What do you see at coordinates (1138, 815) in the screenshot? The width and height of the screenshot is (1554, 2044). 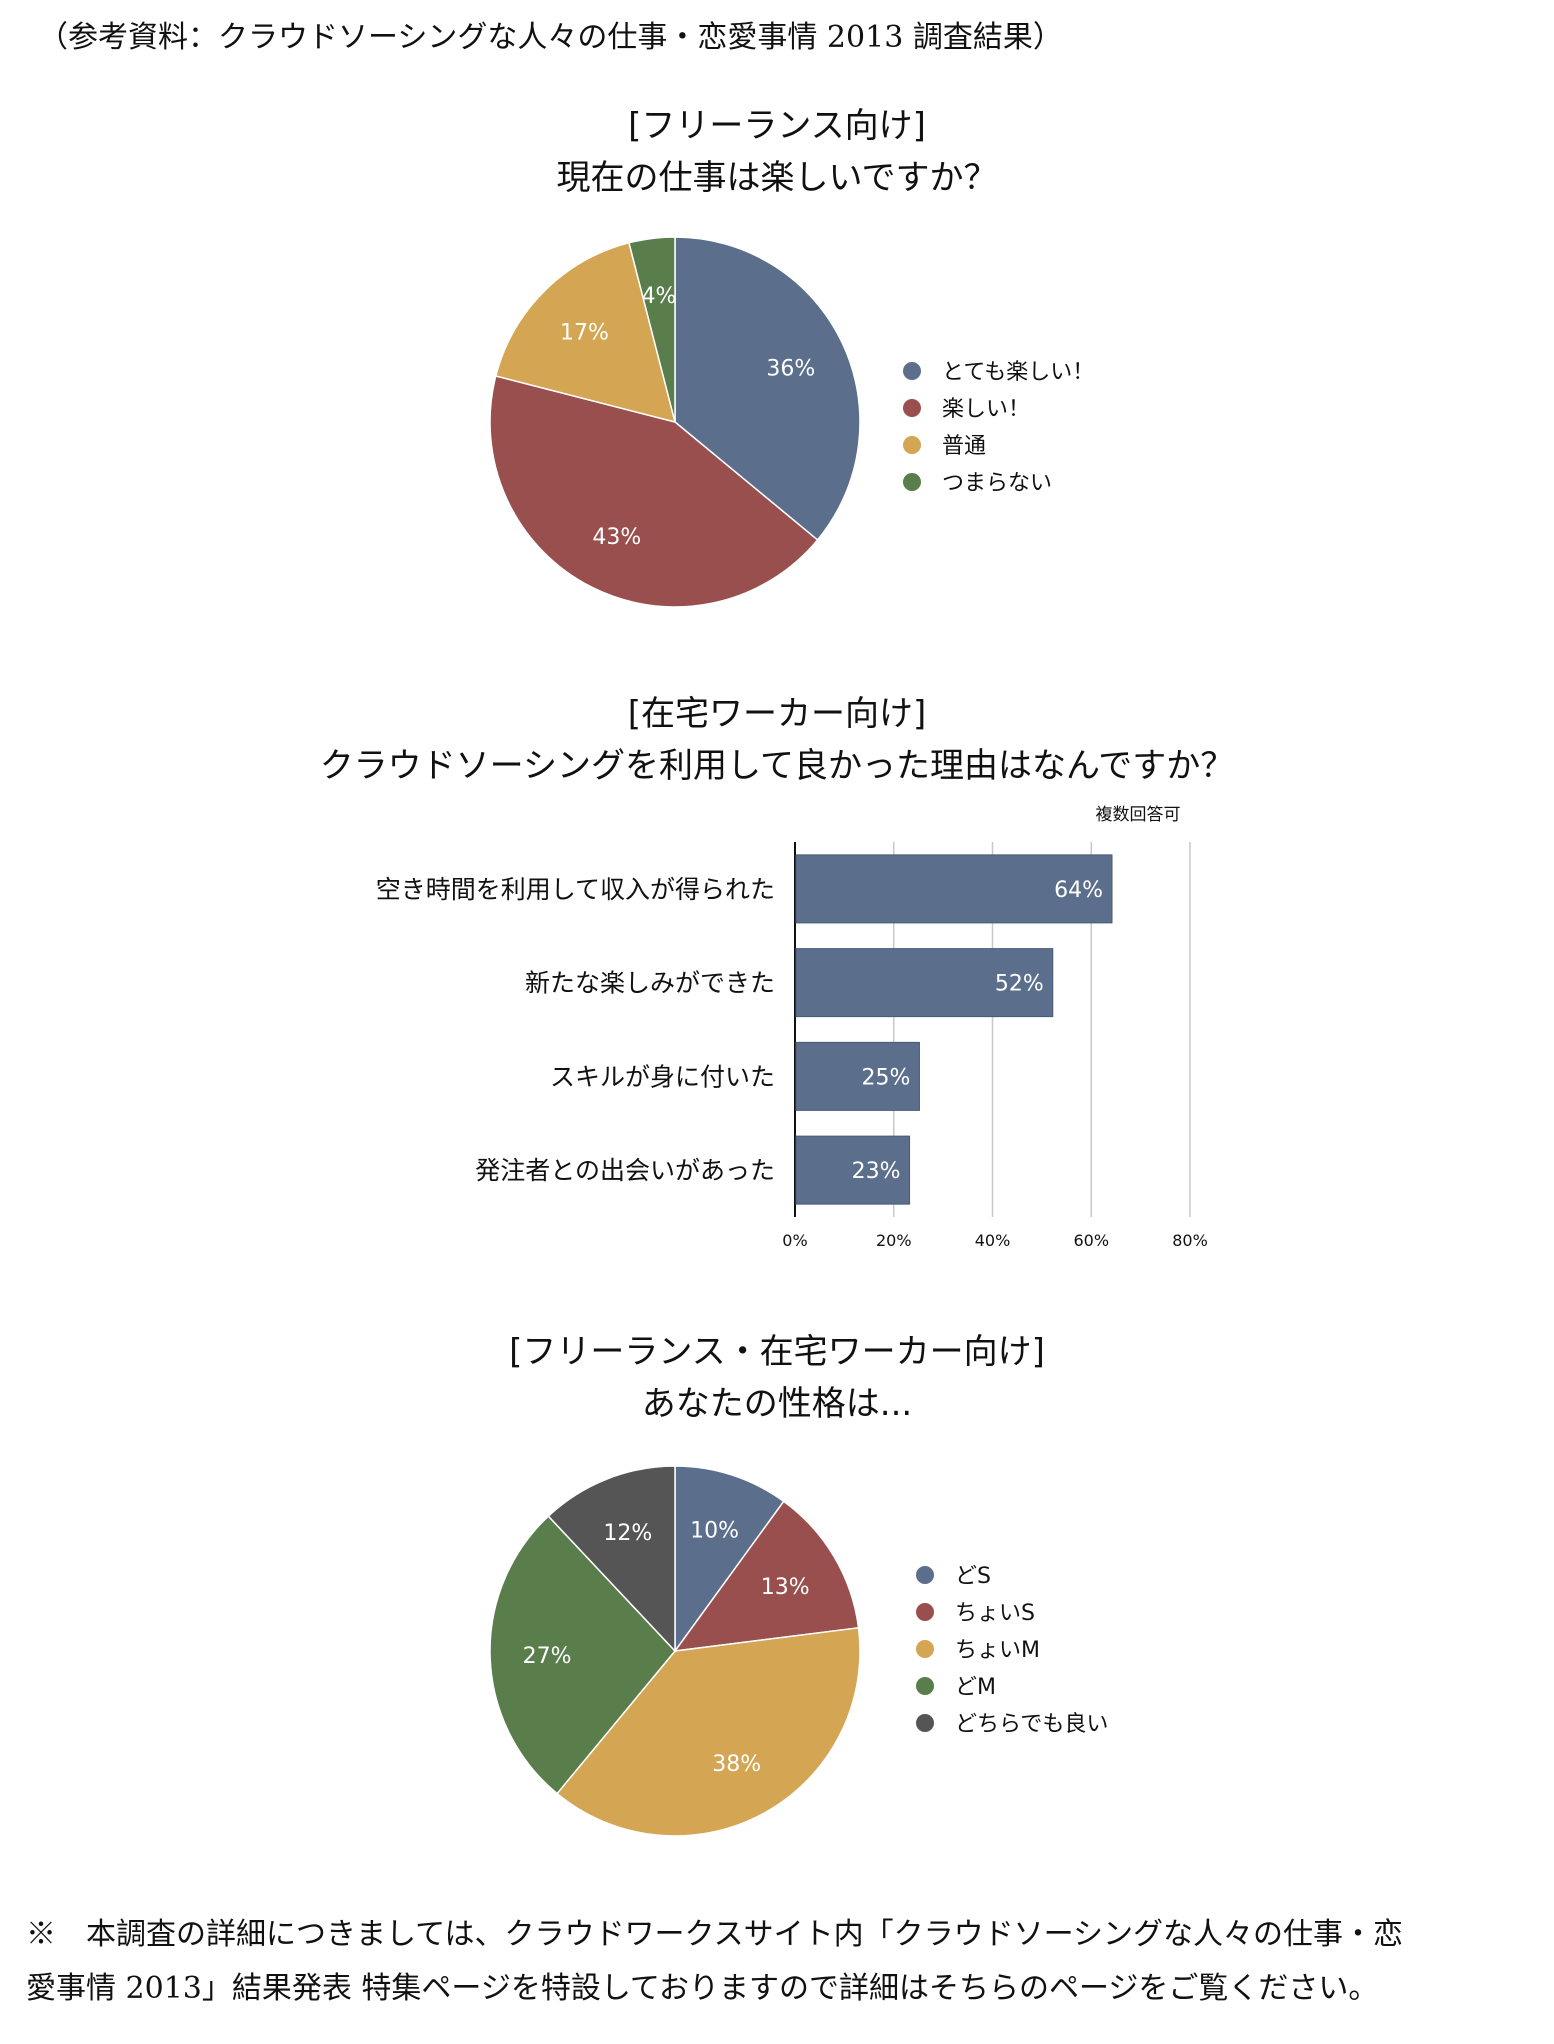 I see `bar-note: 複数回答可` at bounding box center [1138, 815].